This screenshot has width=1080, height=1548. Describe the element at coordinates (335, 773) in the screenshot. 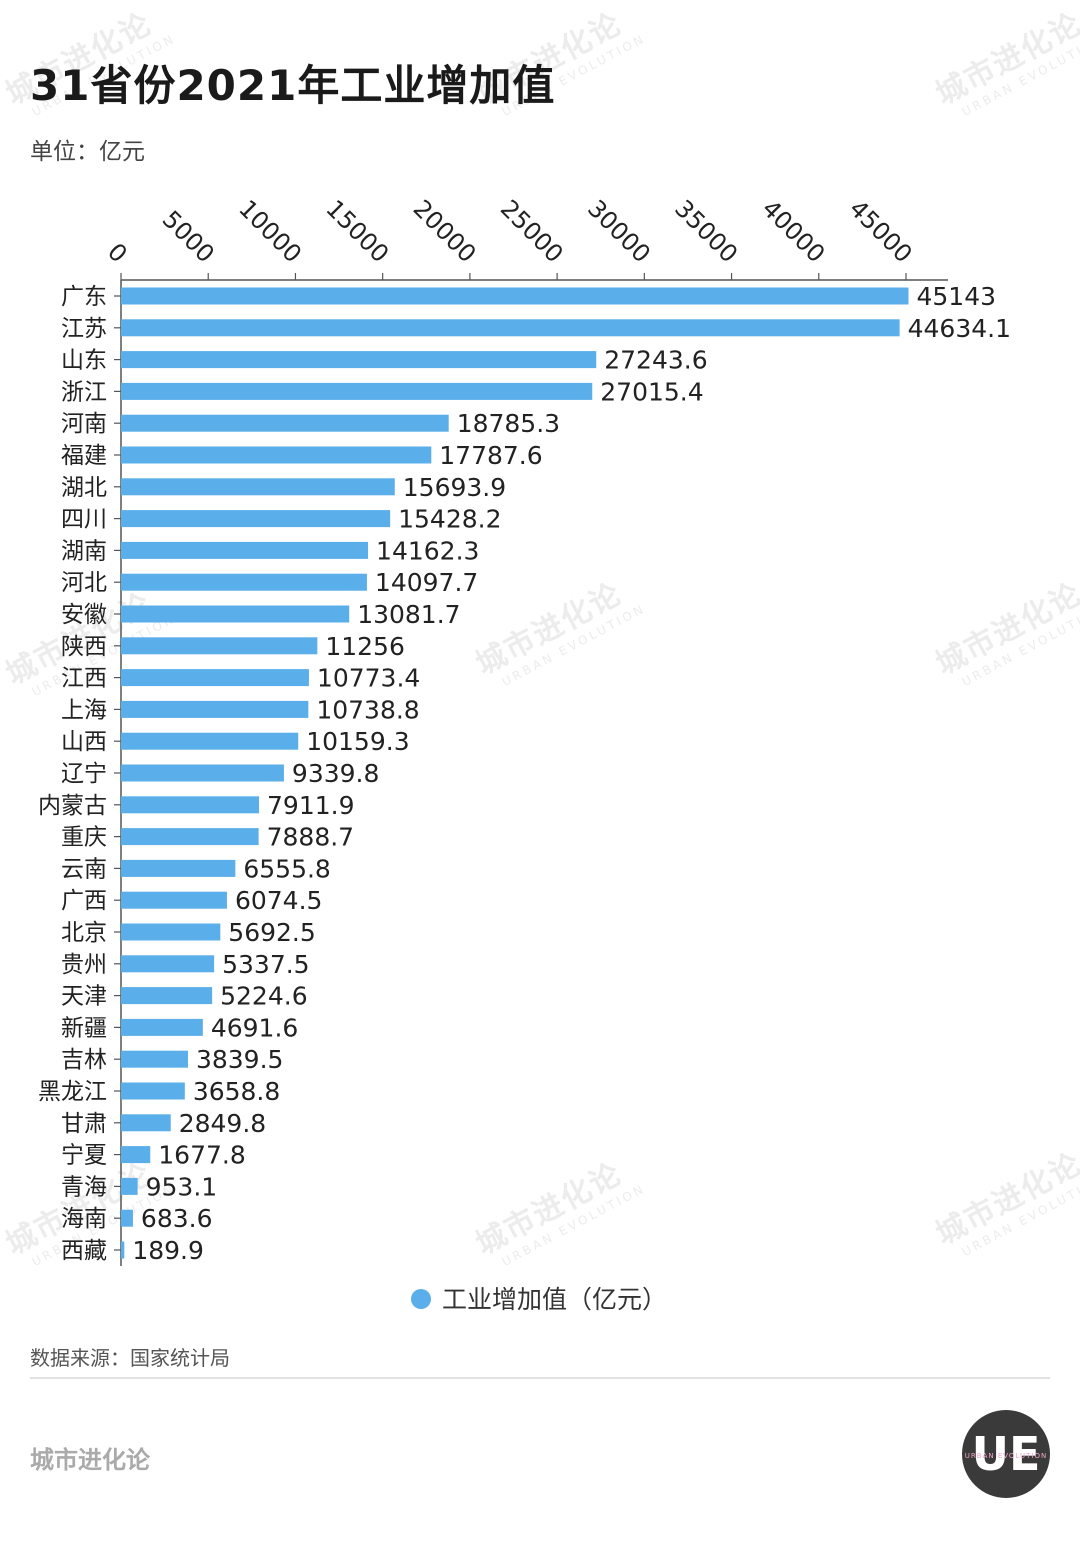

I see `data-label: 9339.8` at that location.